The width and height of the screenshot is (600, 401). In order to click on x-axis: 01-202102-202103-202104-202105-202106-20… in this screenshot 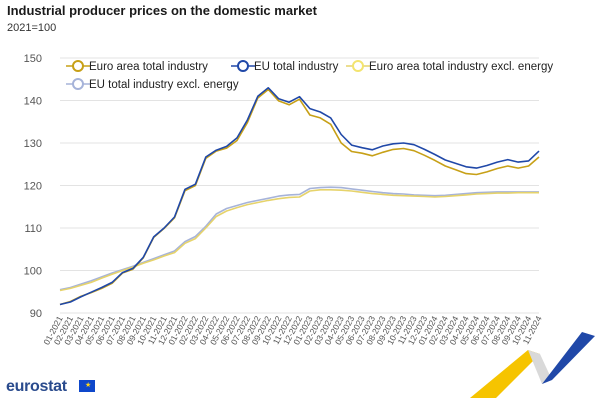, I will do `click(292, 330)`.